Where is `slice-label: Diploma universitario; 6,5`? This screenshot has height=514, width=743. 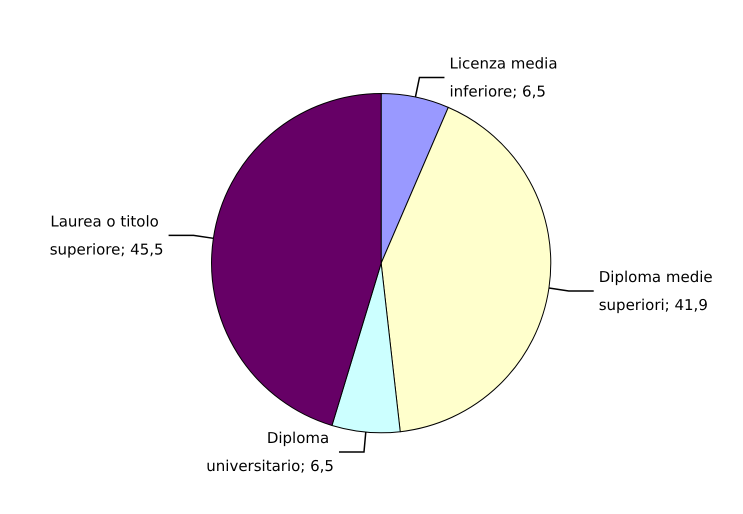 slice-label: Diploma universitario; 6,5 is located at coordinates (270, 452).